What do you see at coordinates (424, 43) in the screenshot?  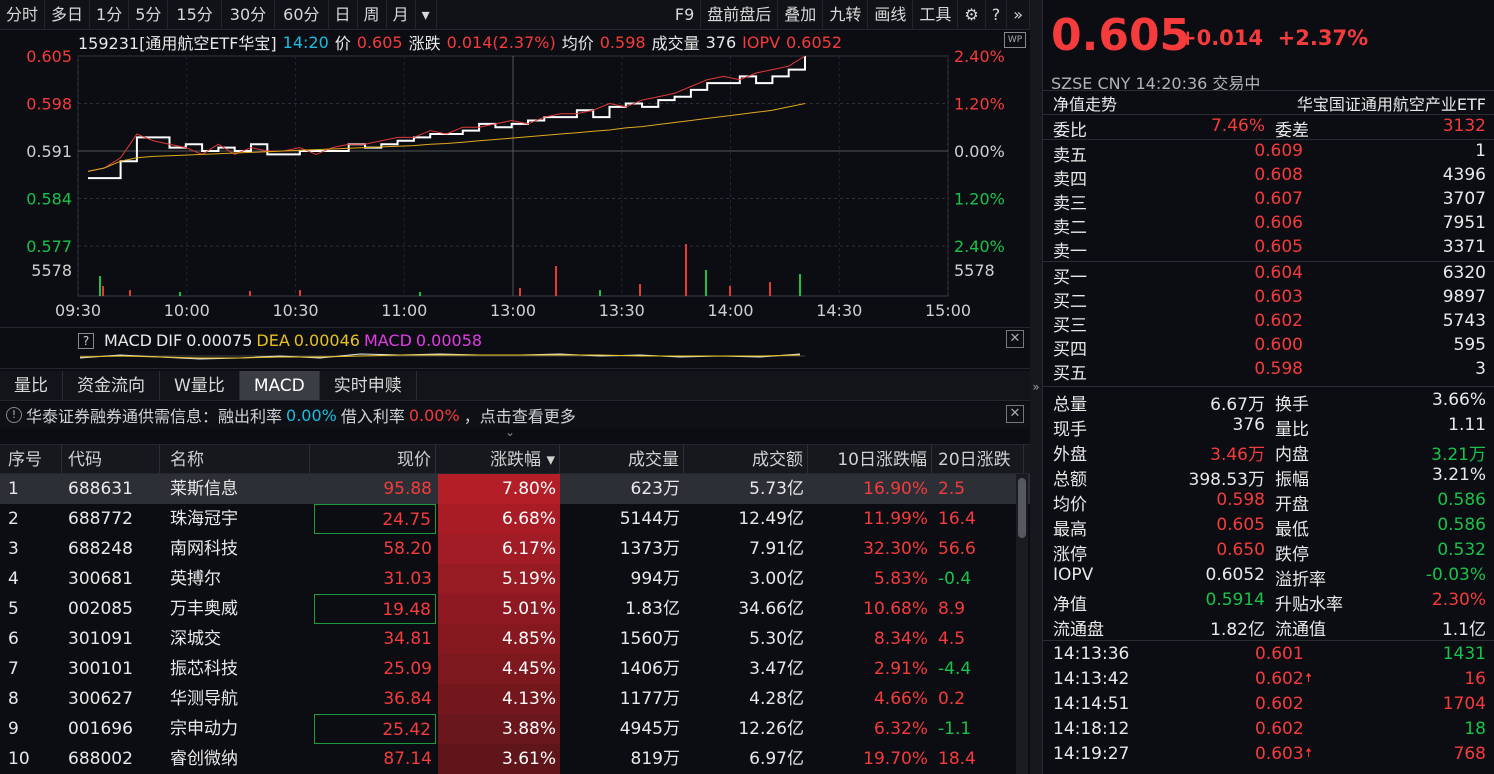 I see `change-label: 涨跌` at bounding box center [424, 43].